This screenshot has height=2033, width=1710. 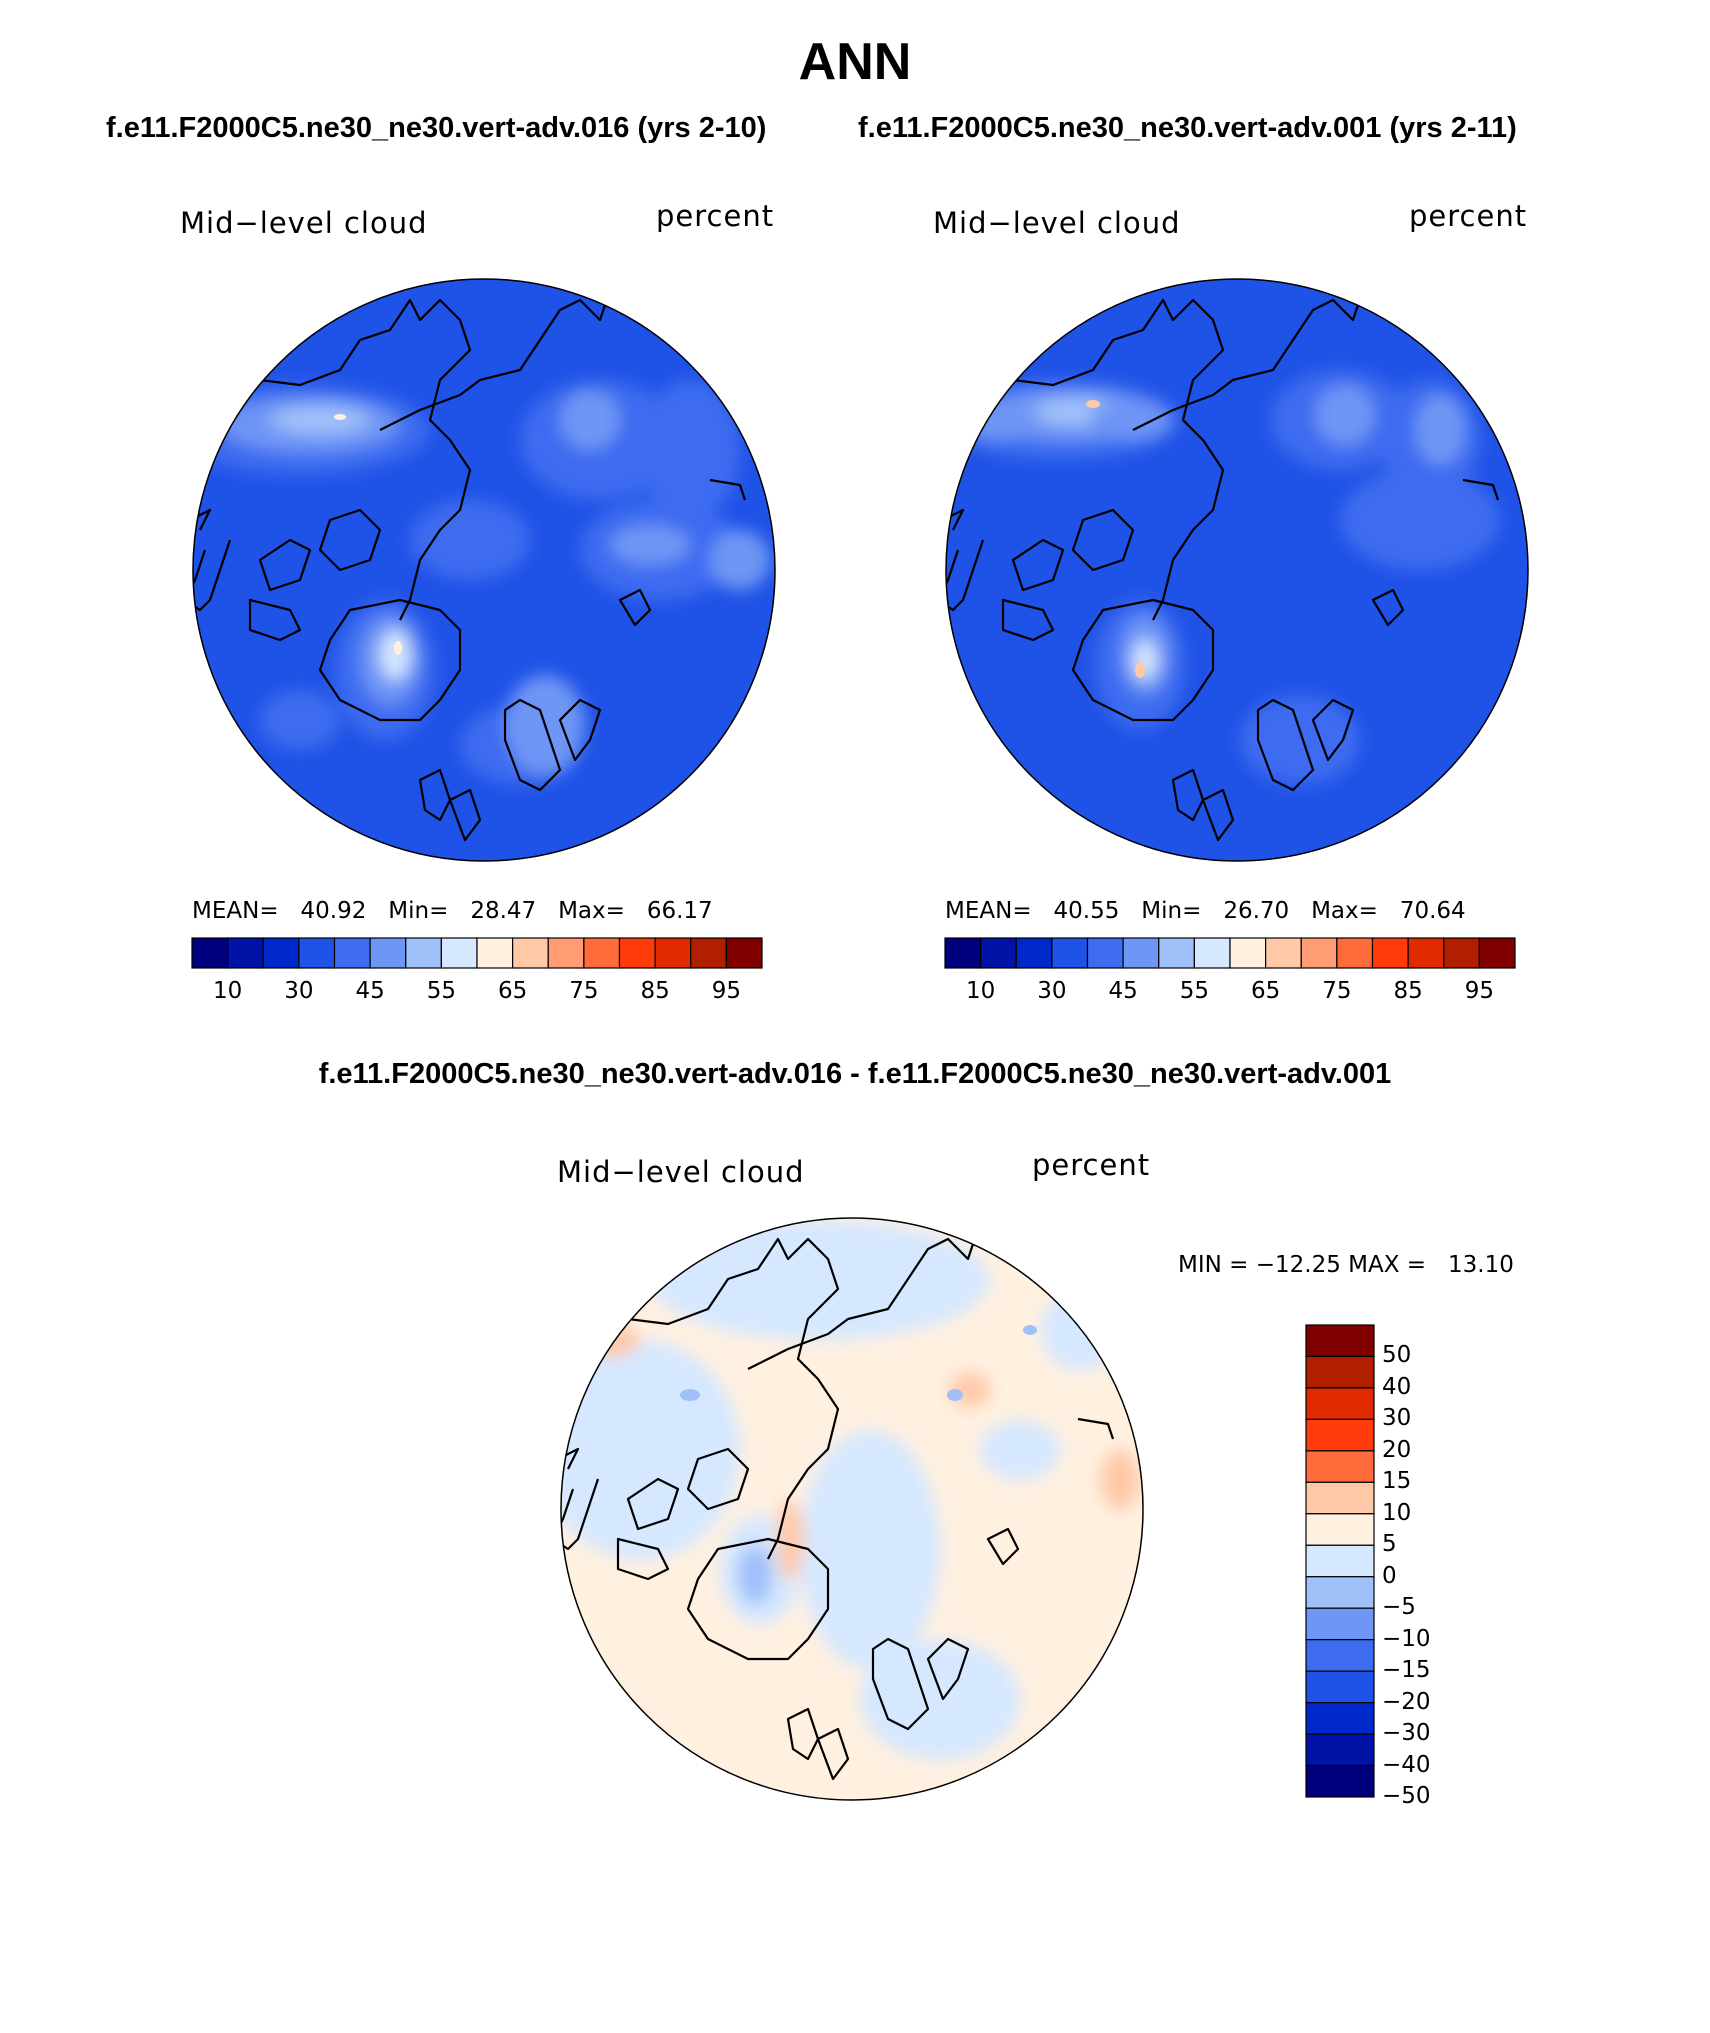 I want to click on panel2-colorbar, so click(x=1230, y=953).